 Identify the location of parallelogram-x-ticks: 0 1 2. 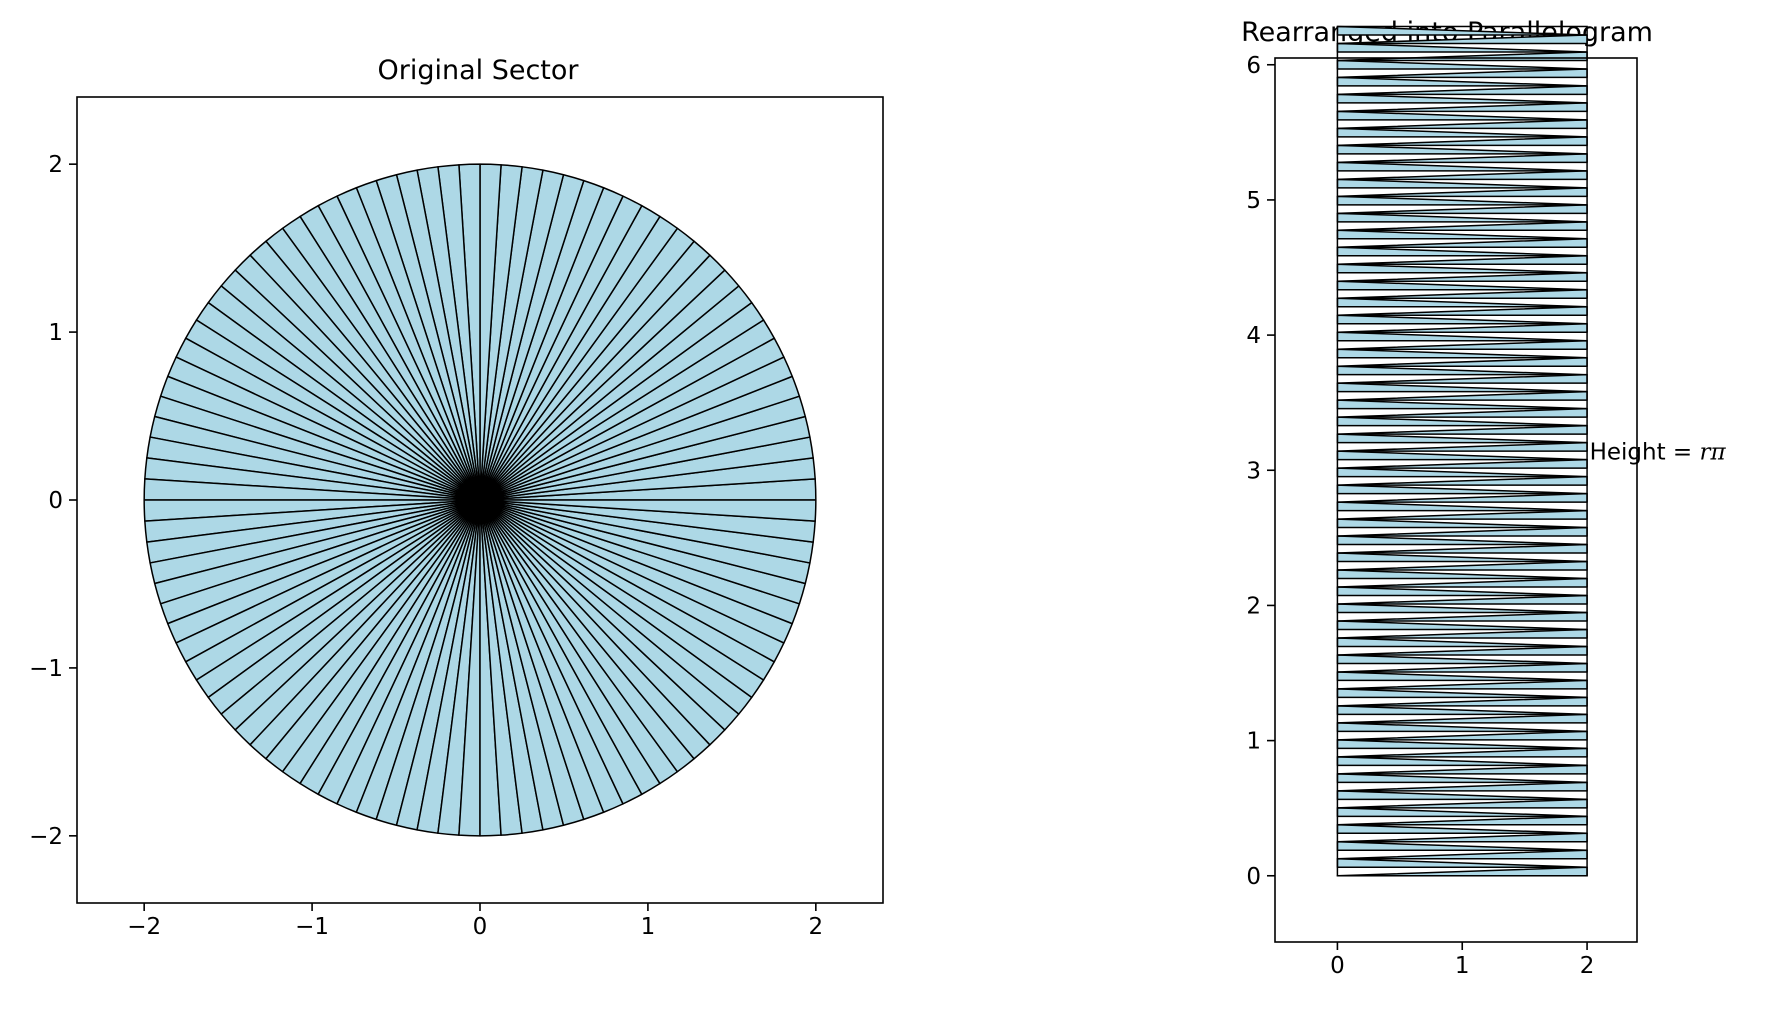
(1462, 960).